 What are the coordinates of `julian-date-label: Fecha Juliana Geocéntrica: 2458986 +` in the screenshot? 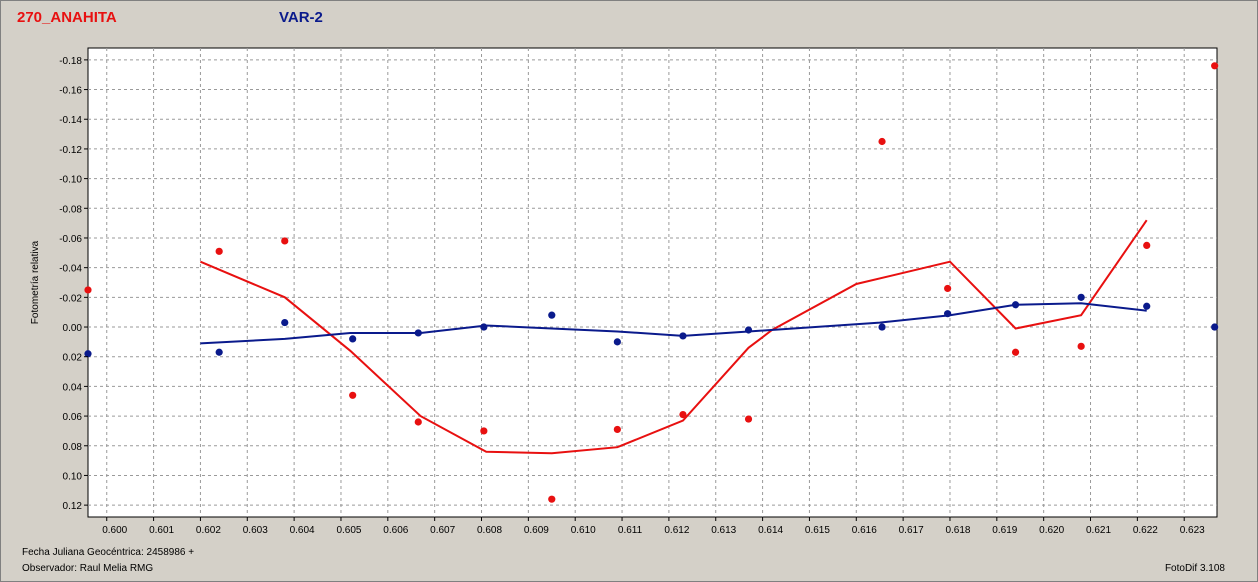 It's located at (108, 552).